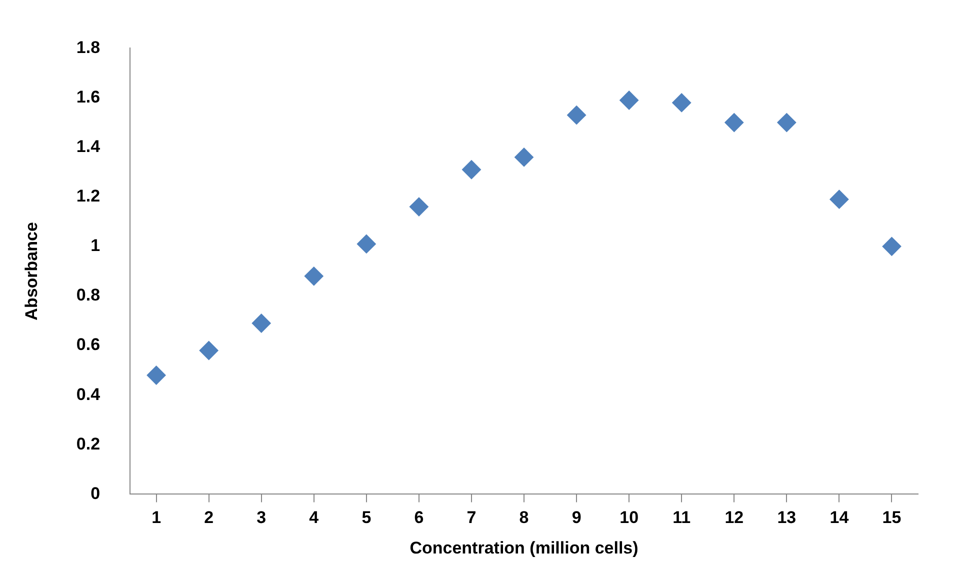 This screenshot has height=579, width=958. Describe the element at coordinates (88, 295) in the screenshot. I see `y-tick-label: 0.8` at that location.